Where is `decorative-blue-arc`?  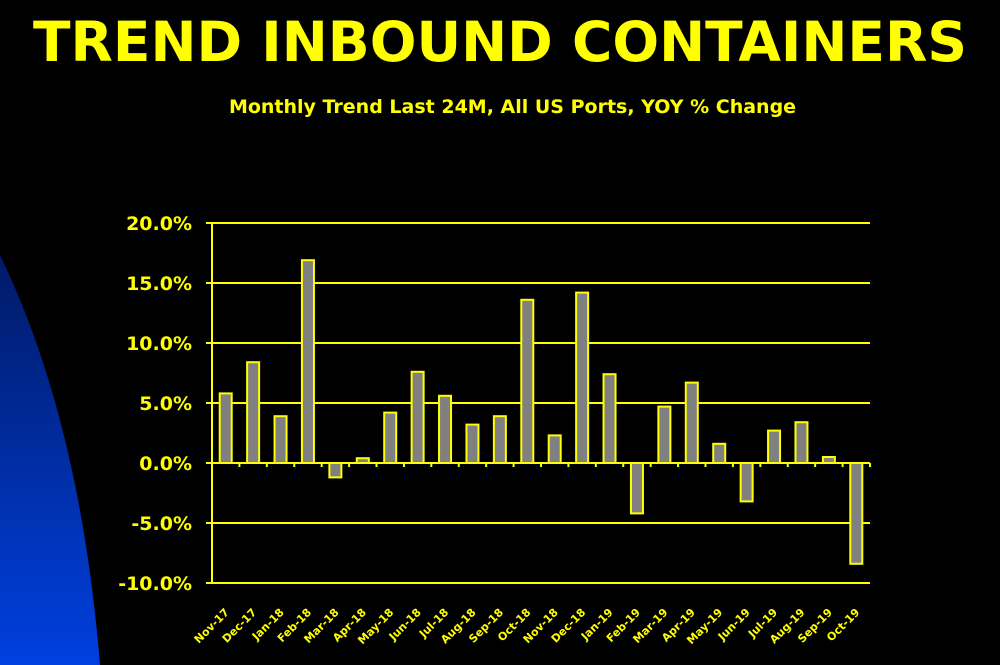 decorative-blue-arc is located at coordinates (50, 460).